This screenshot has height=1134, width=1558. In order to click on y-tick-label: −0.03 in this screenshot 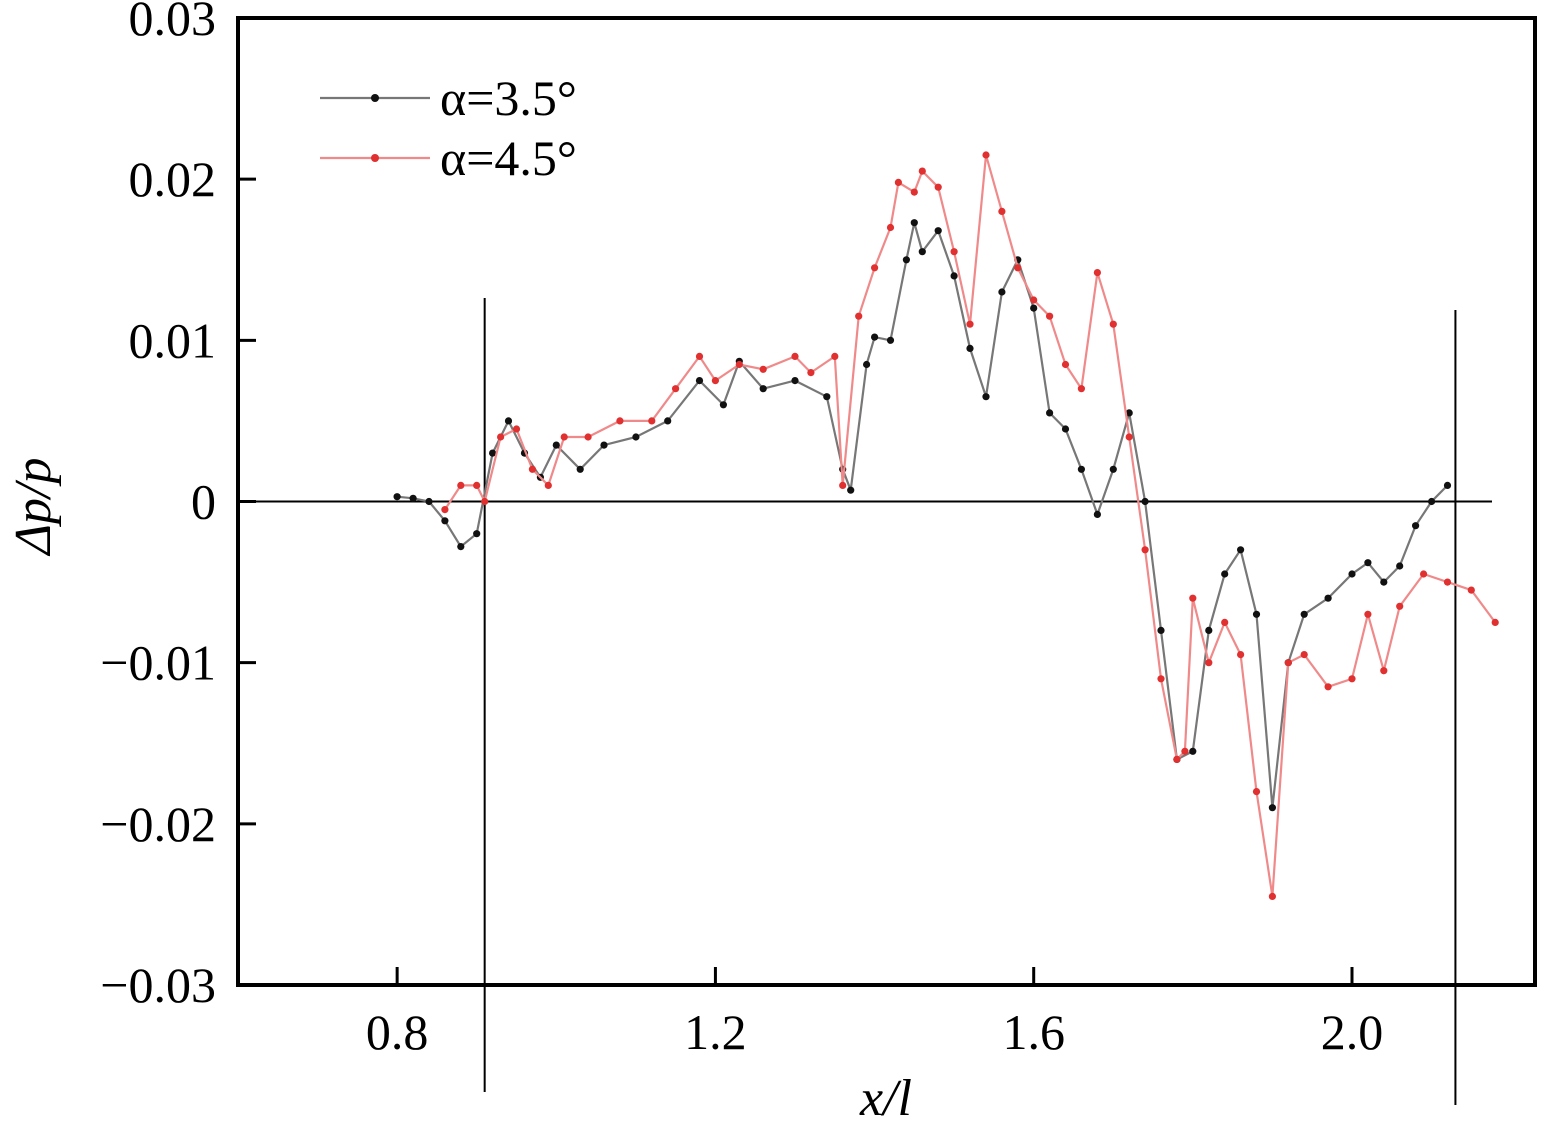, I will do `click(158, 985)`.